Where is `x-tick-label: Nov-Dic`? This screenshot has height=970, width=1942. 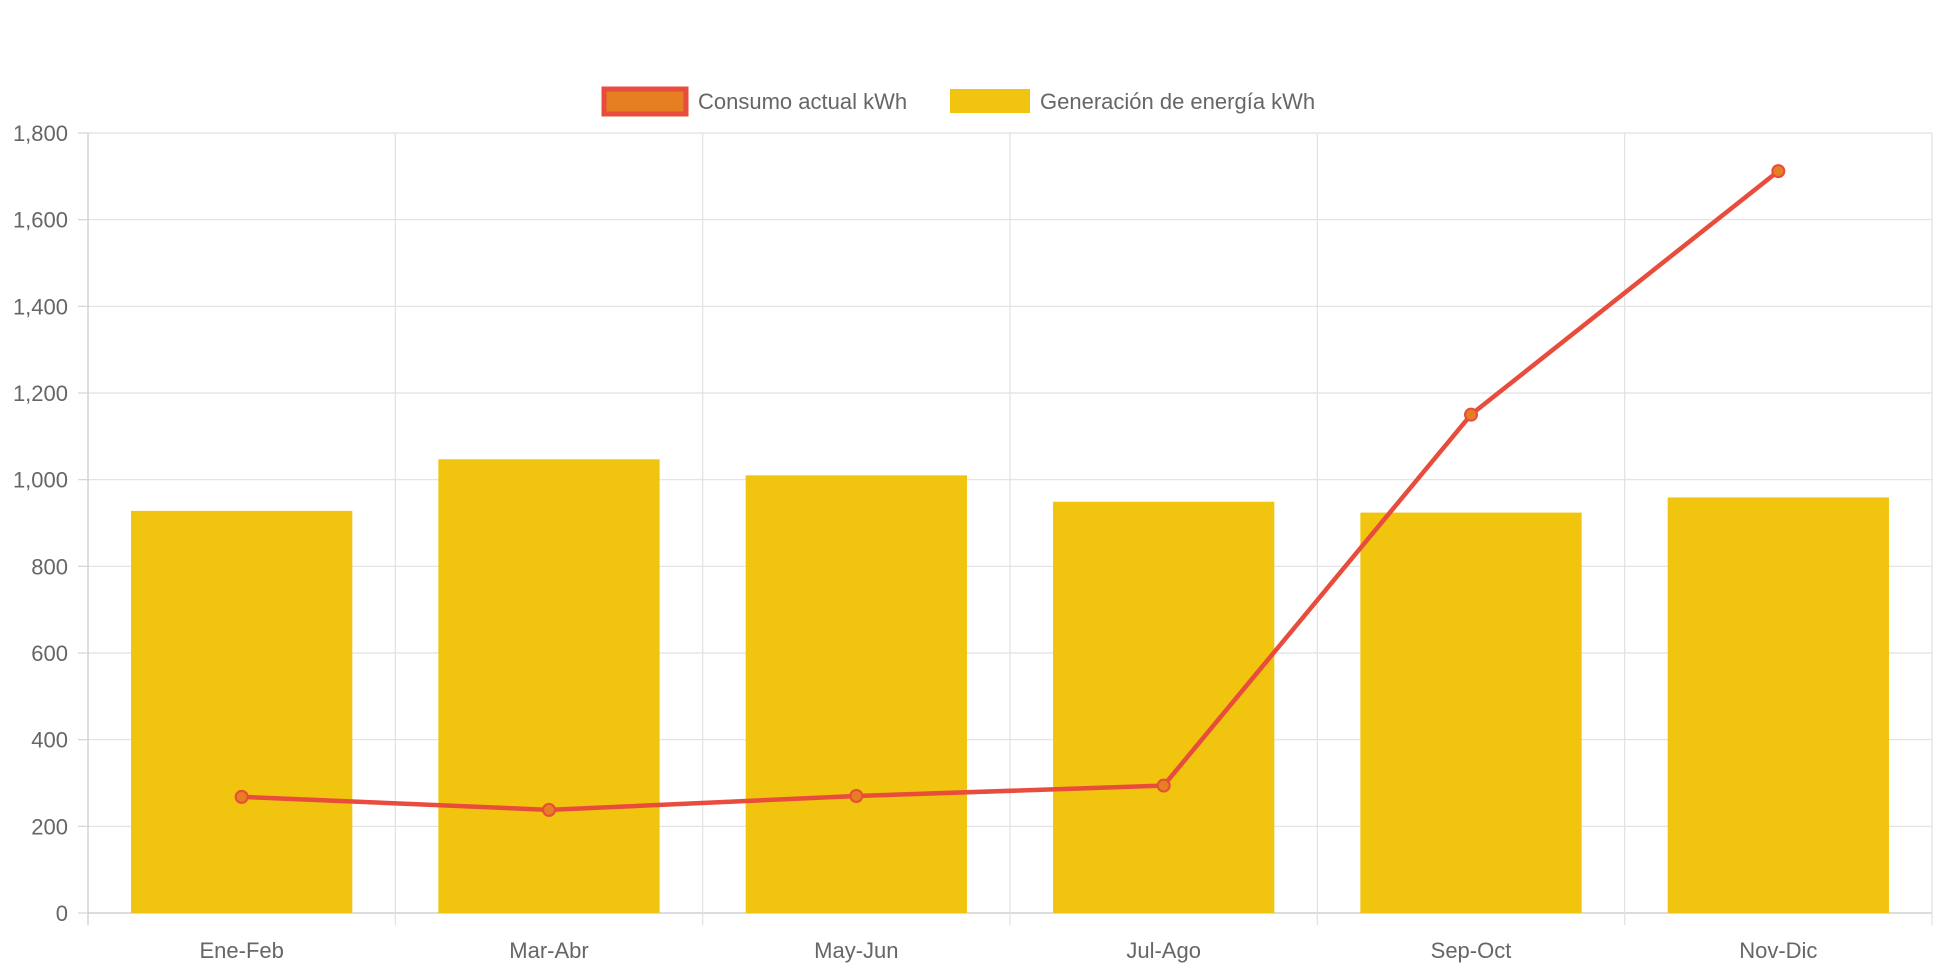 x-tick-label: Nov-Dic is located at coordinates (1778, 950).